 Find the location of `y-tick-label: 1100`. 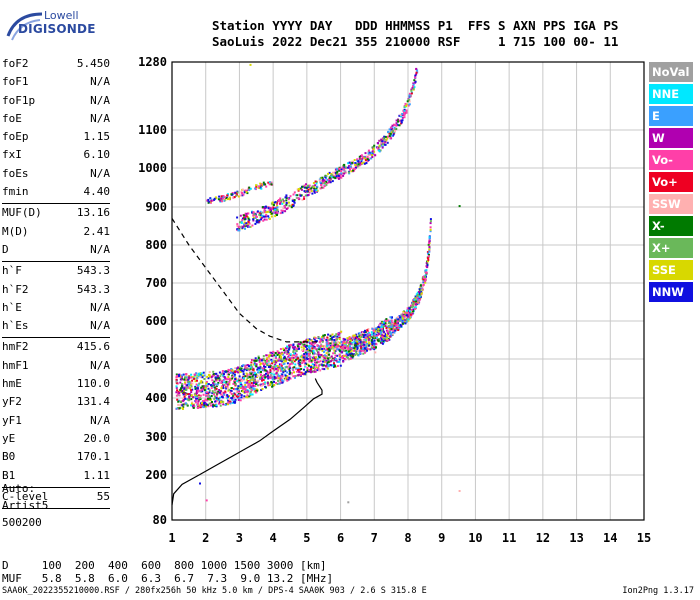

y-tick-label: 1100 is located at coordinates (152, 130).